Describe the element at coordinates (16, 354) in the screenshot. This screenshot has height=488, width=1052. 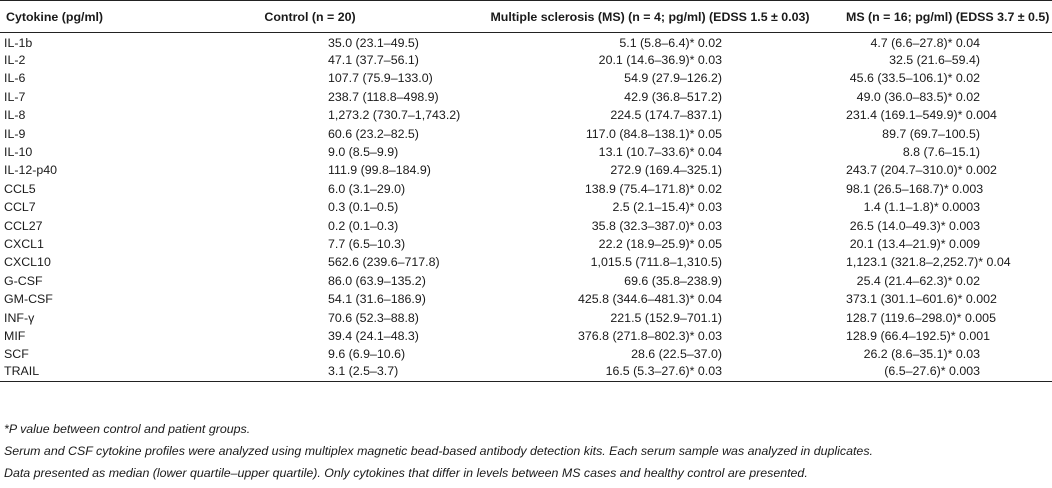
I see `cell-cytokine: SCF` at that location.